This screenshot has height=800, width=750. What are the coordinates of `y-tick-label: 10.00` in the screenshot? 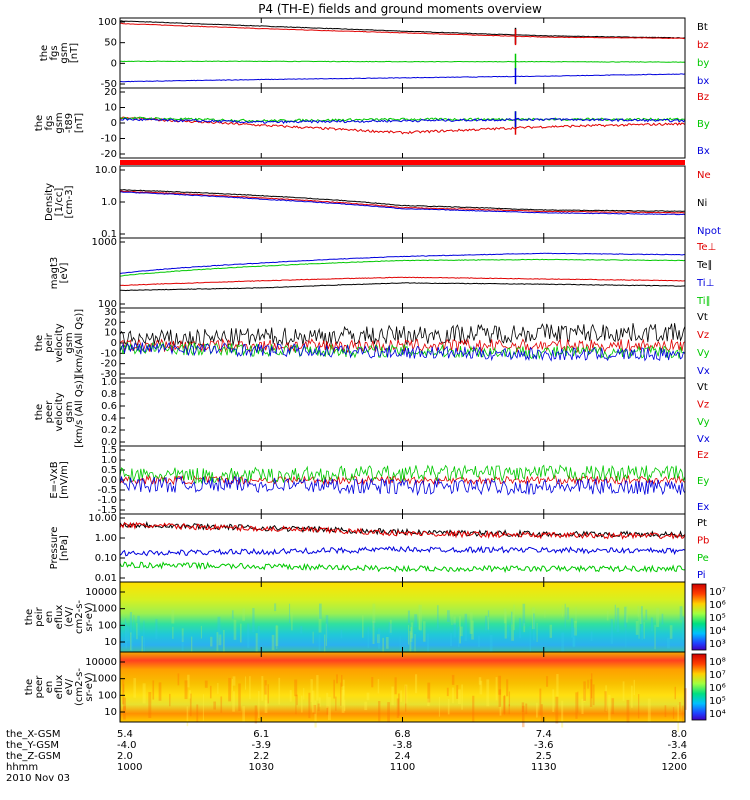 It's located at (102, 518).